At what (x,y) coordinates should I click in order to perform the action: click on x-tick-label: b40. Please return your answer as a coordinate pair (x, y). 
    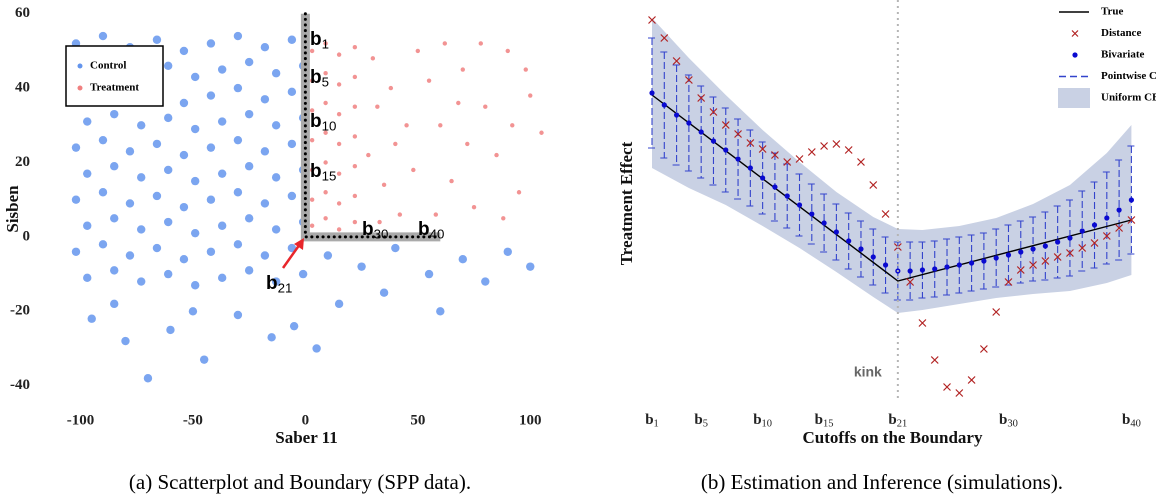
    Looking at the image, I should click on (1131, 421).